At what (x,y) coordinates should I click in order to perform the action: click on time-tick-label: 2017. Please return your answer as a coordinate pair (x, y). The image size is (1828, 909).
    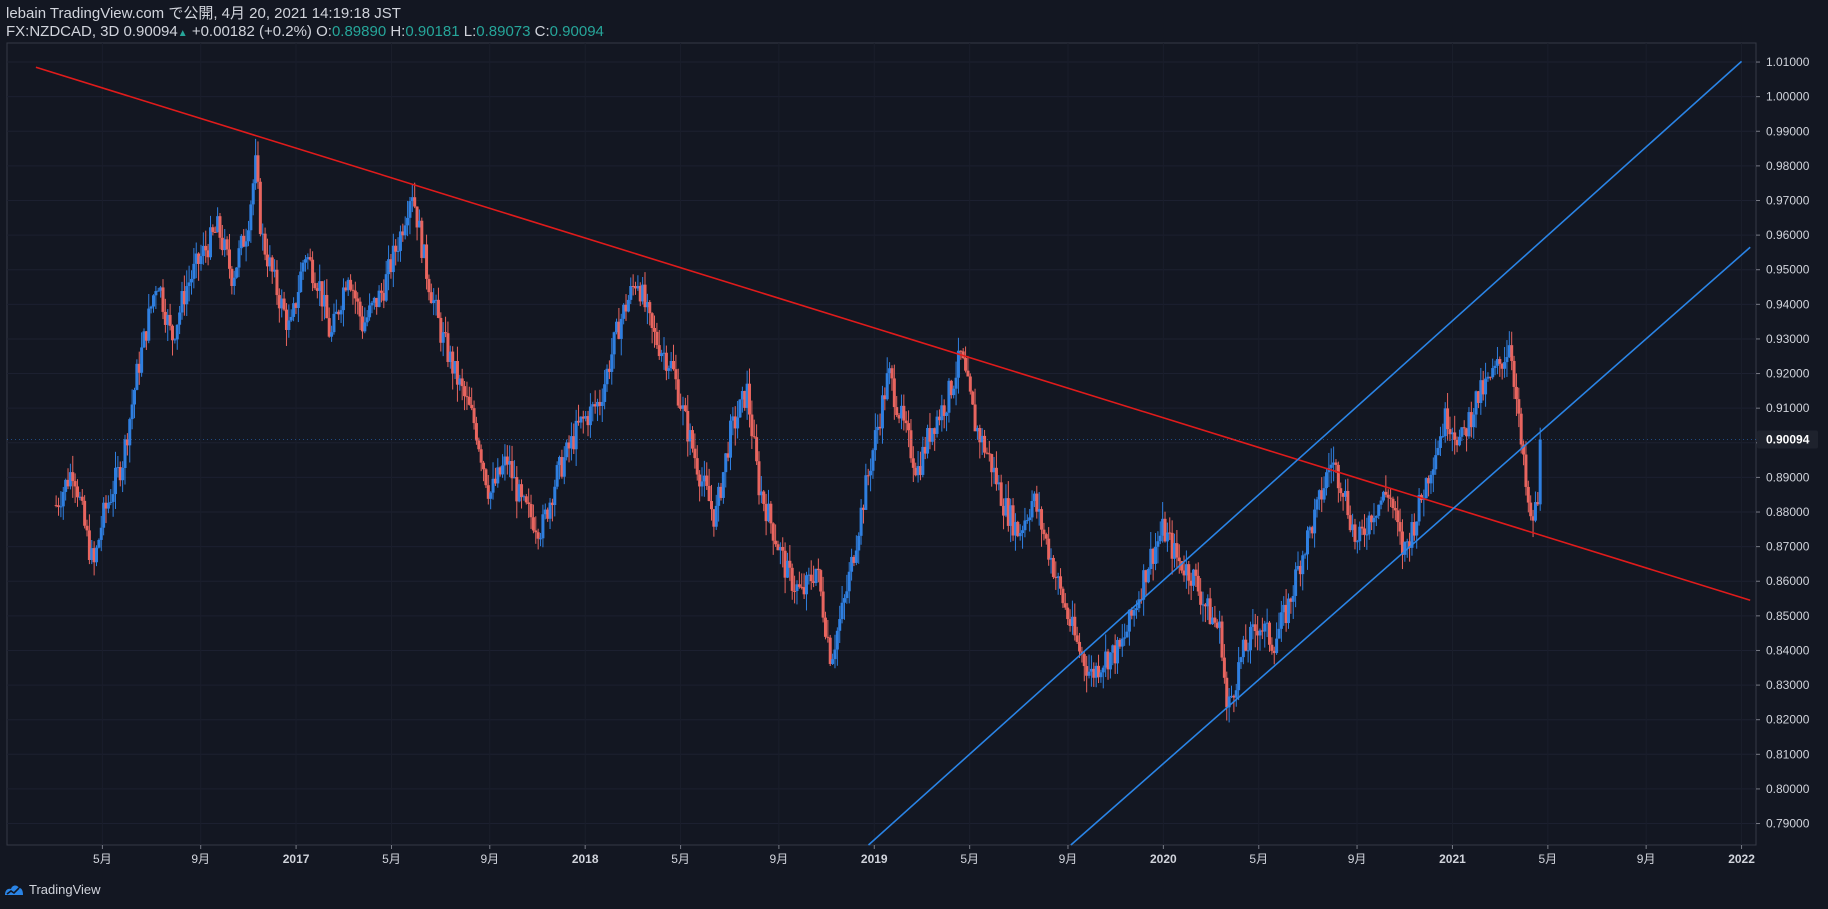
    Looking at the image, I should click on (296, 859).